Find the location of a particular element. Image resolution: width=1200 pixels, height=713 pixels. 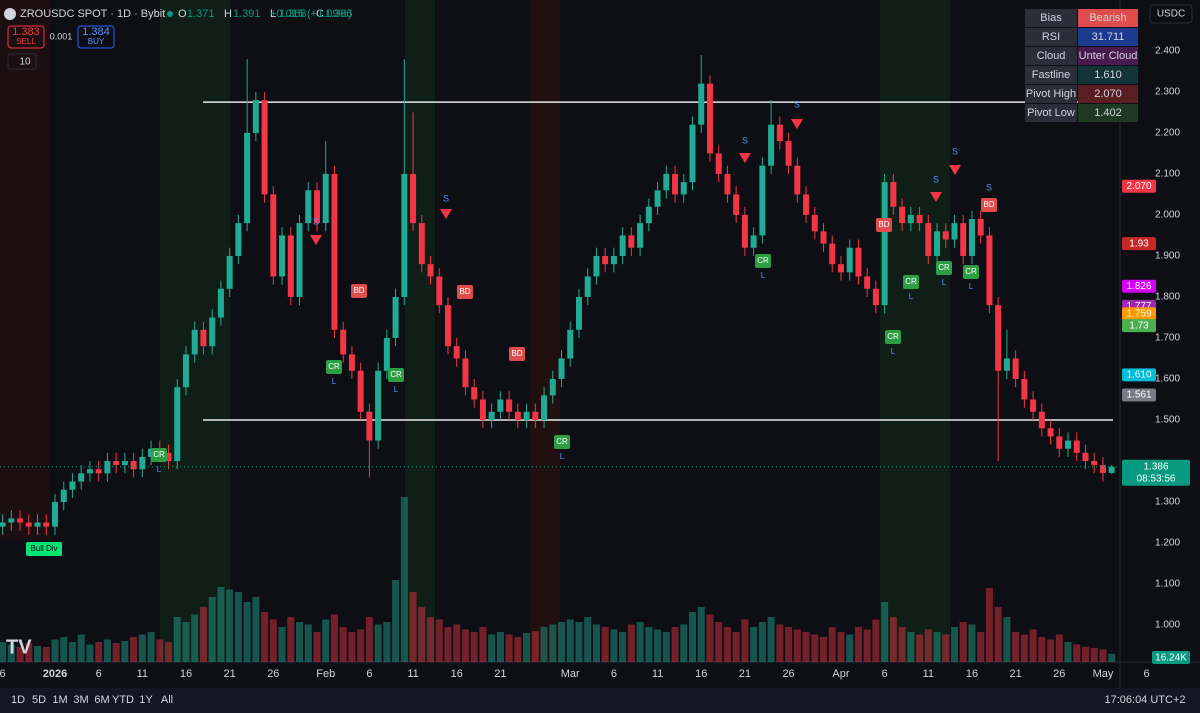

signal-s: S is located at coordinates (797, 104).